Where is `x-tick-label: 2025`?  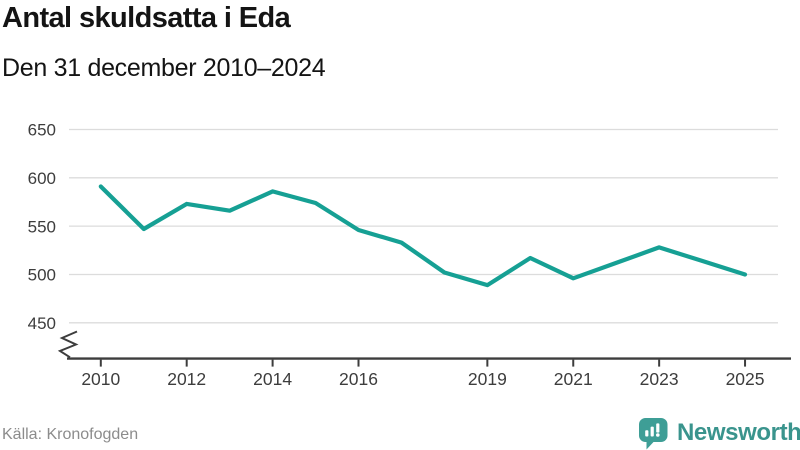
x-tick-label: 2025 is located at coordinates (745, 379).